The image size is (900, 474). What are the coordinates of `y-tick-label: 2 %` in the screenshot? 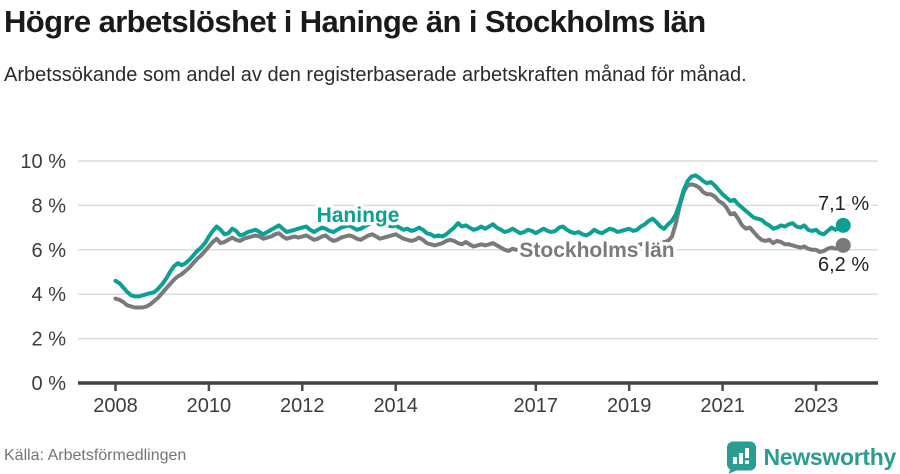 It's located at (49, 340).